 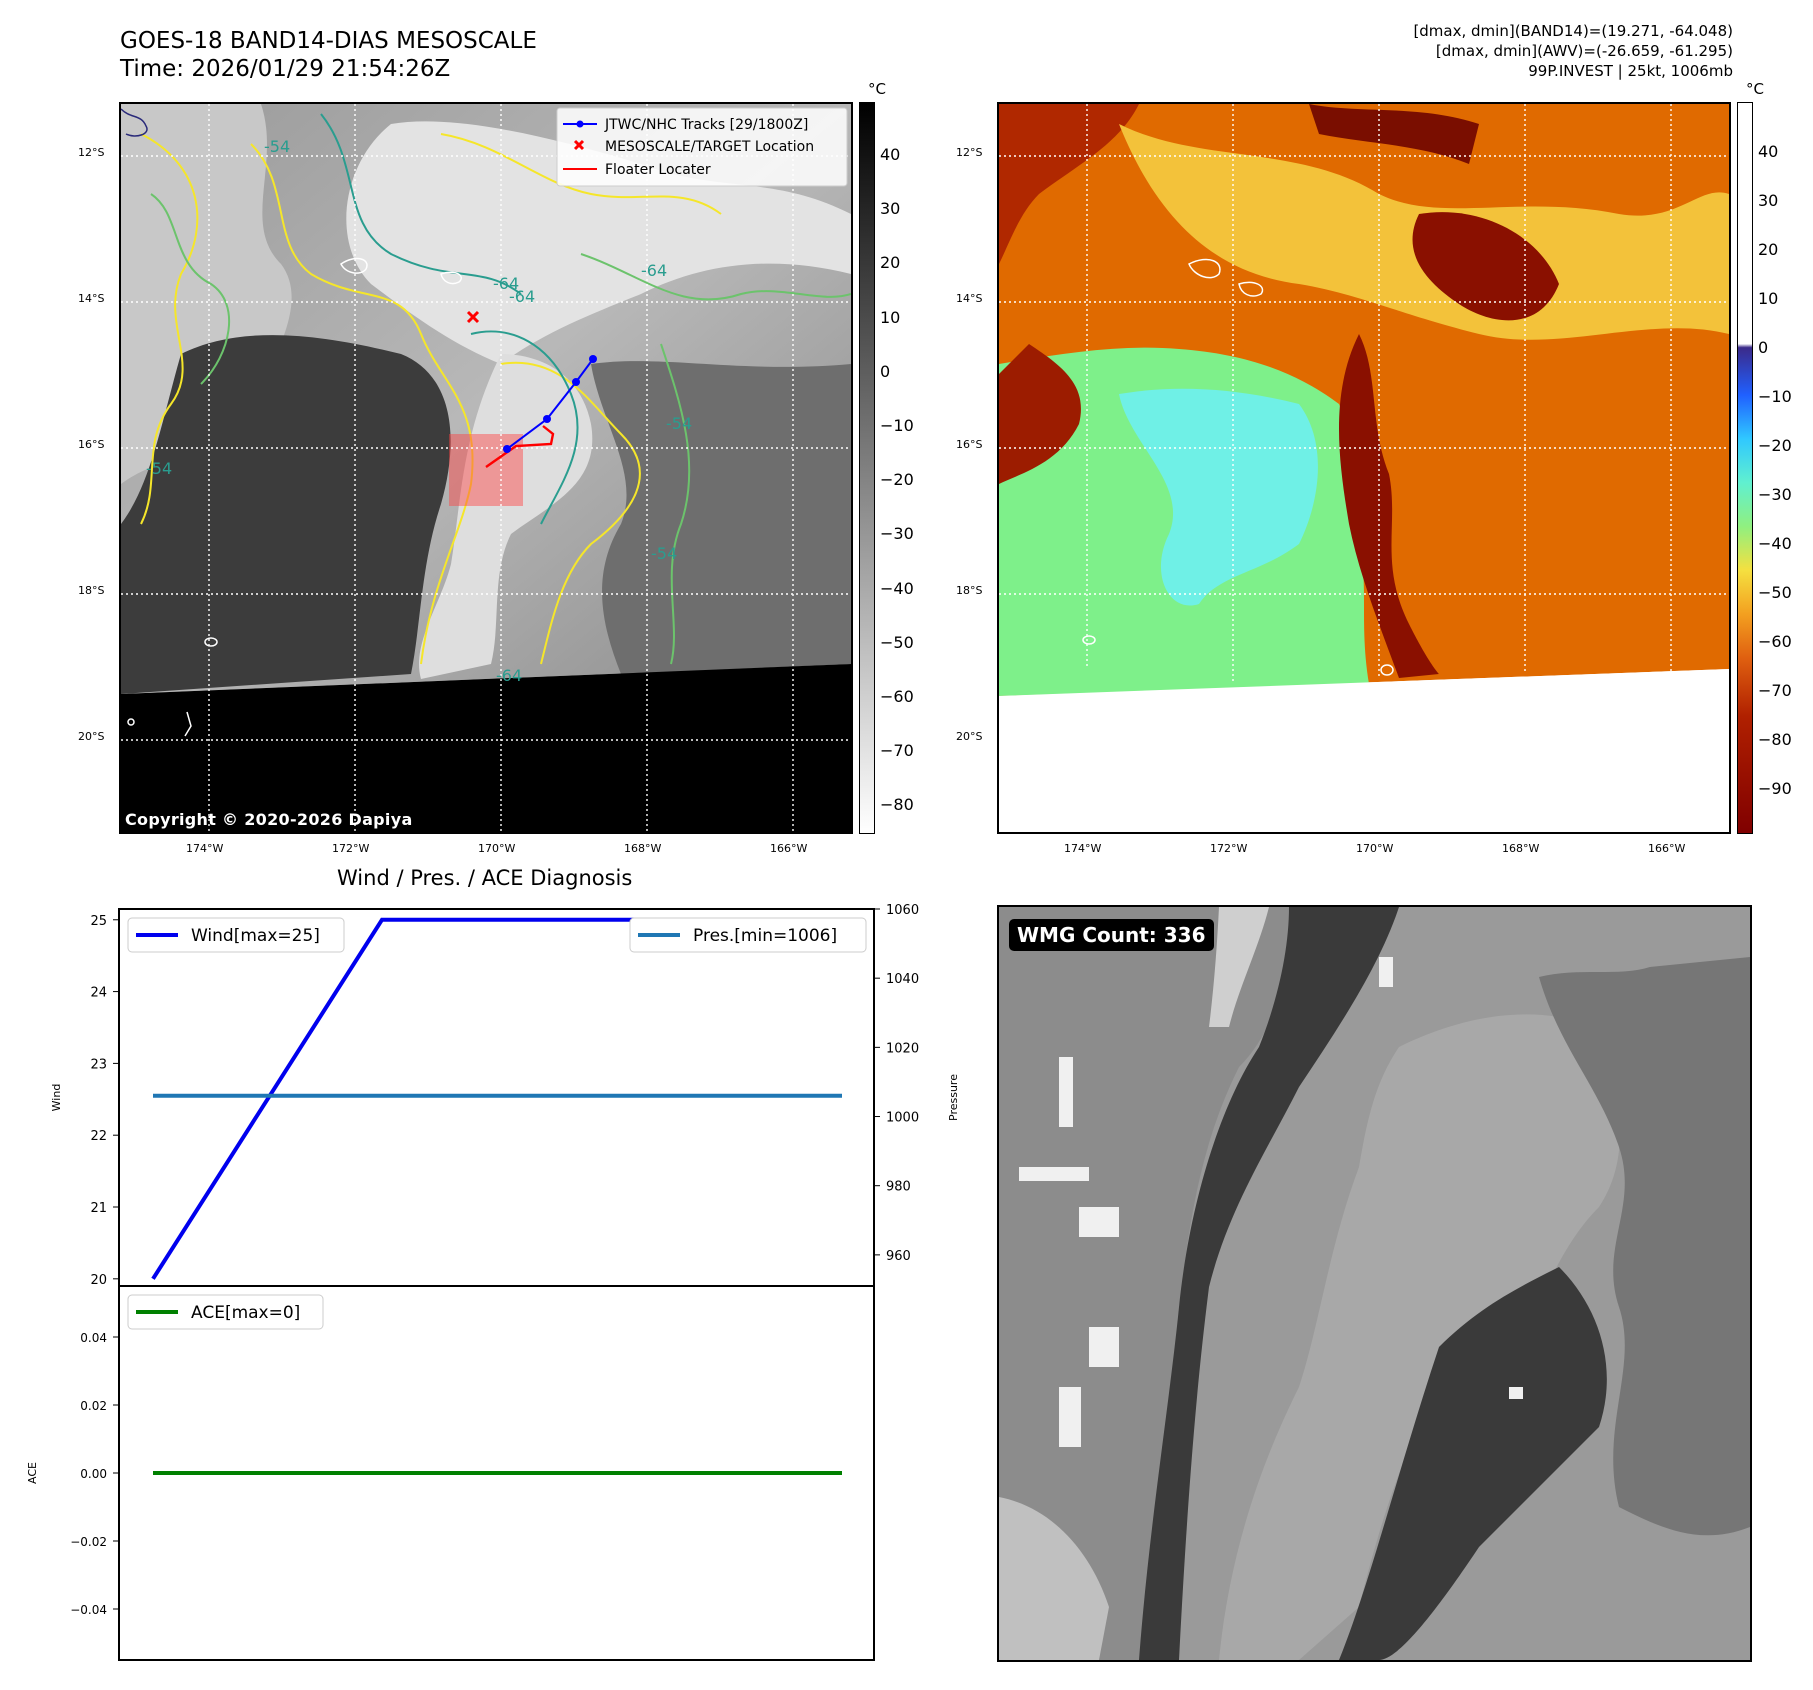 What do you see at coordinates (485, 878) in the screenshot?
I see `diagnosis-title: Wind / Pres. / ACE Diagnosis` at bounding box center [485, 878].